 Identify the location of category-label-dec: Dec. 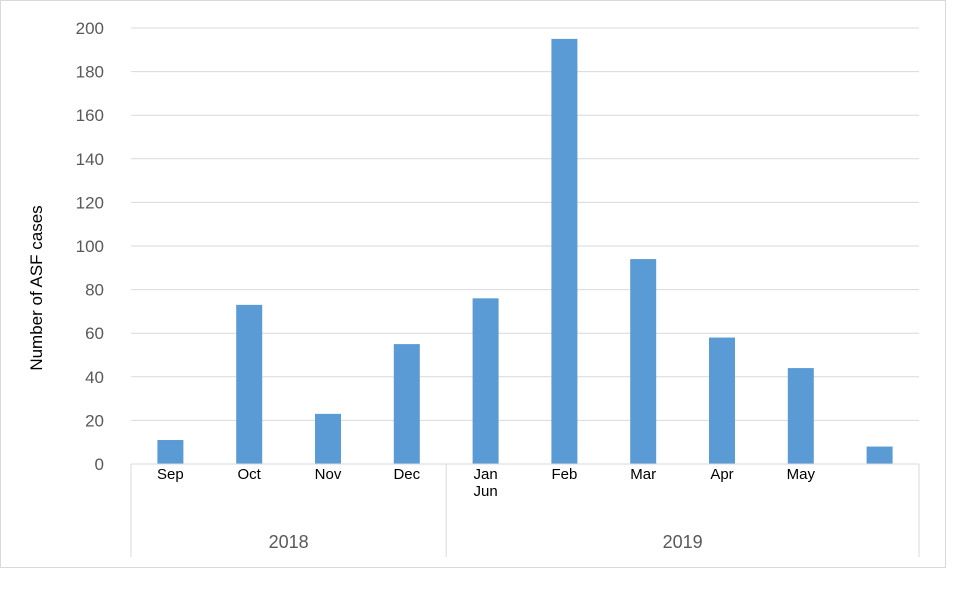
(406, 474).